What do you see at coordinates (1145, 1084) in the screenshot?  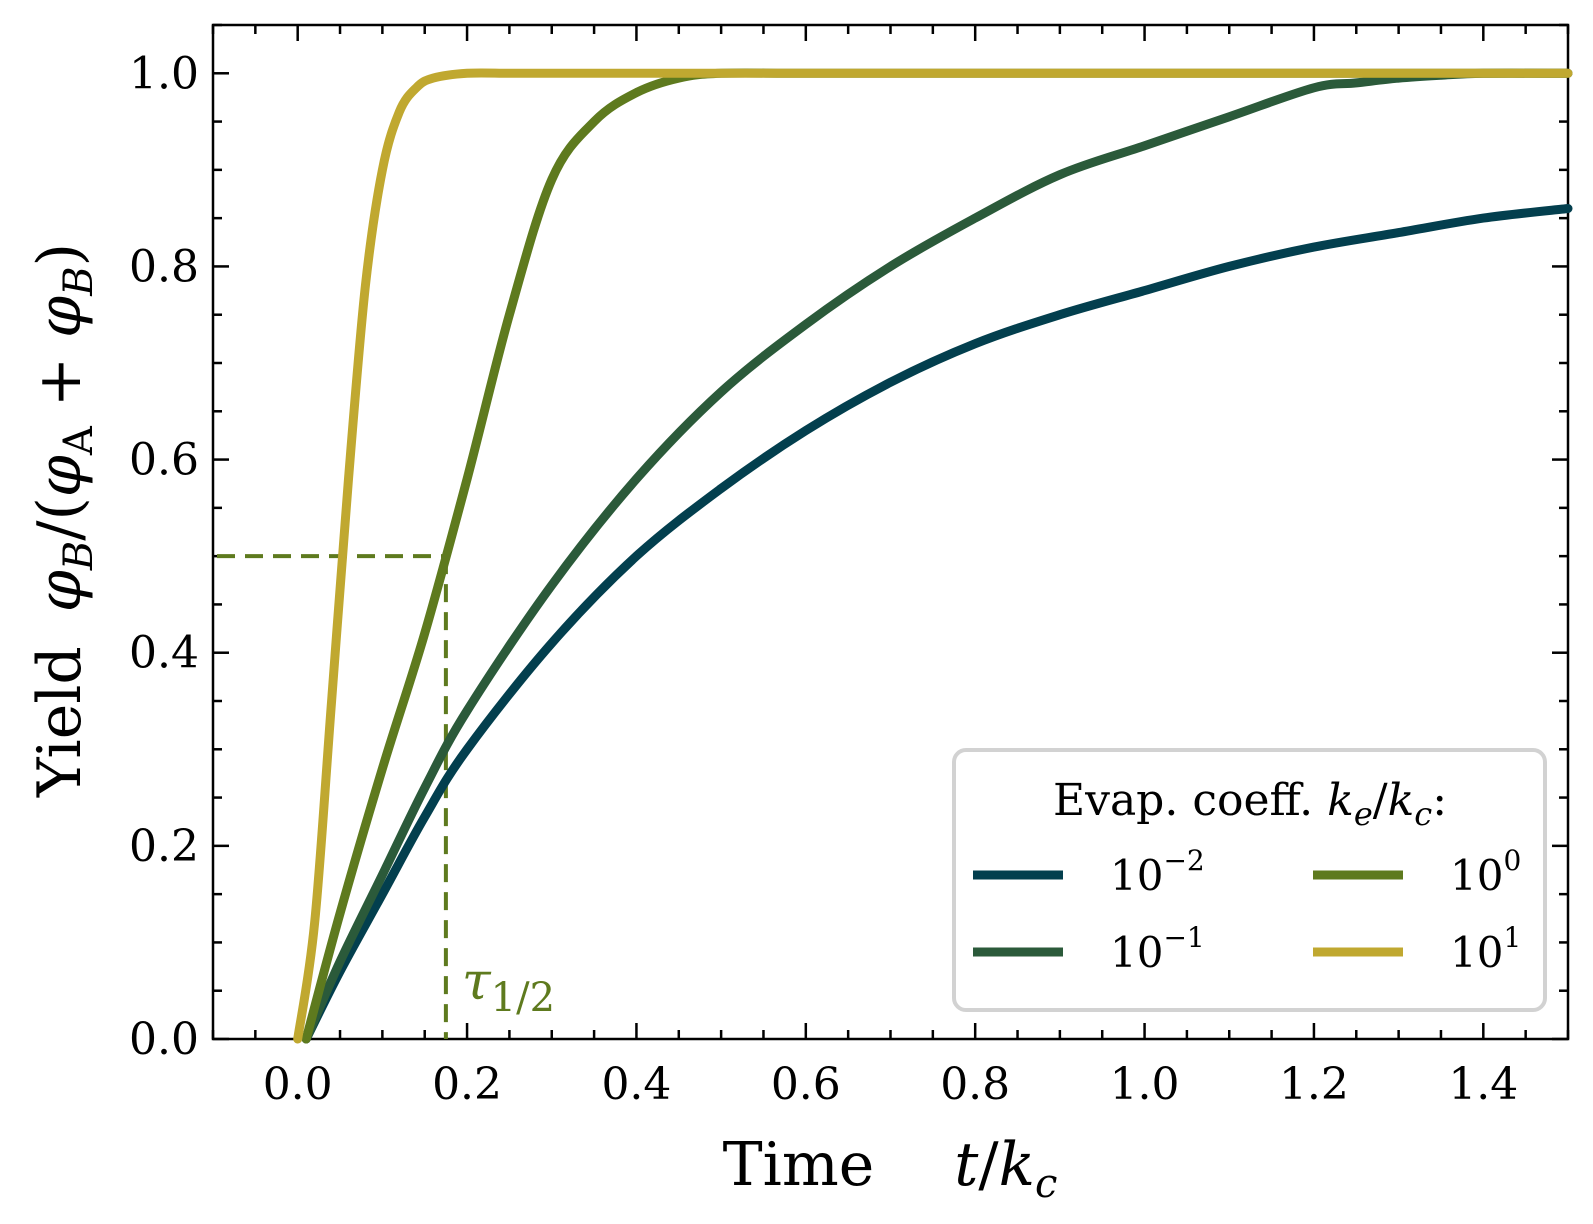 I see `x-tick-label: 1.0` at bounding box center [1145, 1084].